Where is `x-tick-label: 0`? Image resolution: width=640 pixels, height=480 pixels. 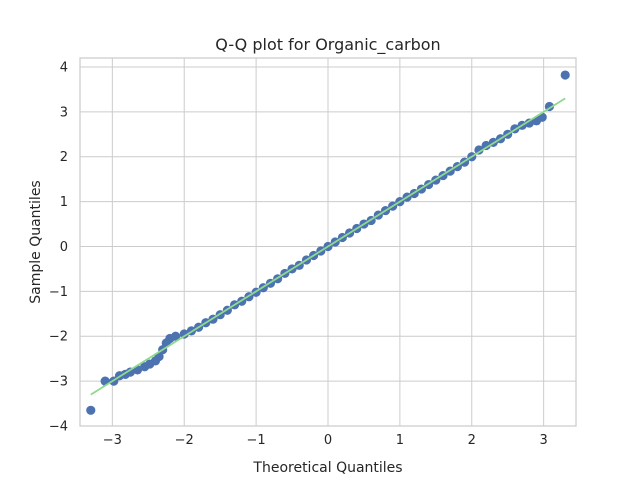 x-tick-label: 0 is located at coordinates (328, 440).